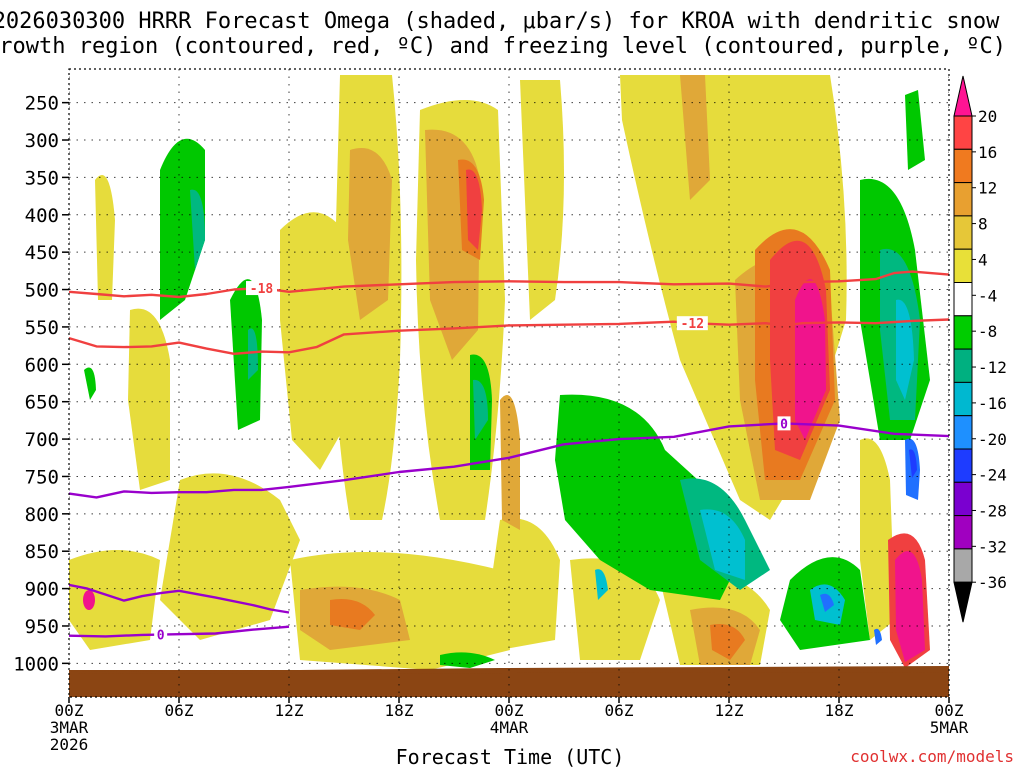  Describe the element at coordinates (69, 710) in the screenshot. I see `x-tick-label-0-0: 00Z` at that location.